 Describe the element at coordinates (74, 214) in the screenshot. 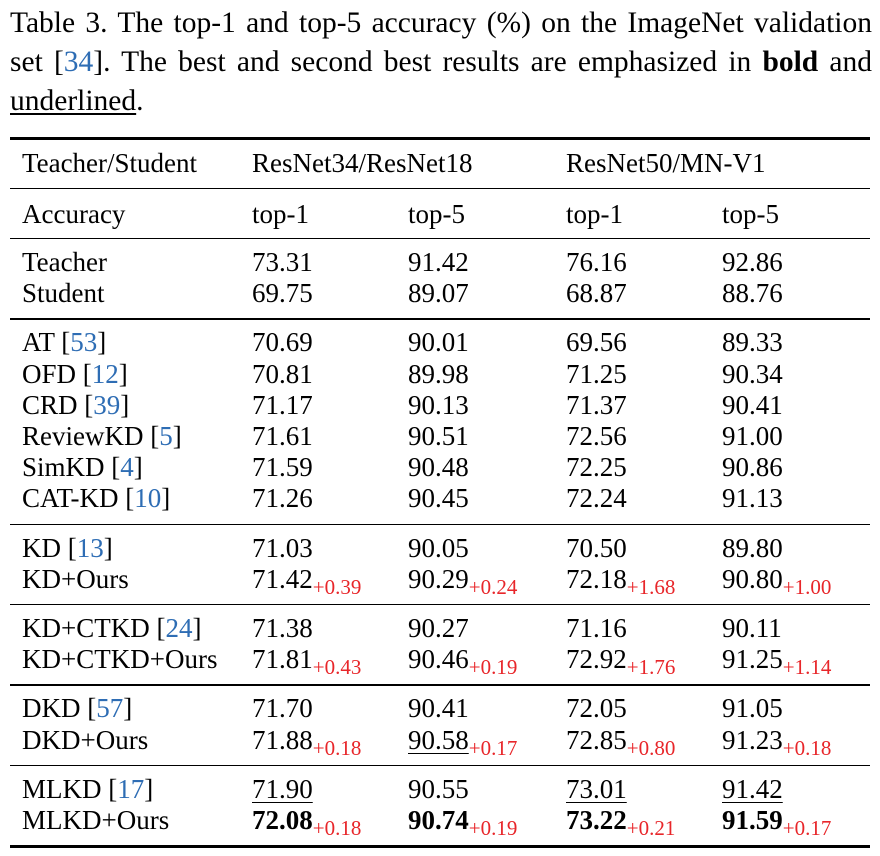

I see `header-accuracy: Accuracy` at that location.